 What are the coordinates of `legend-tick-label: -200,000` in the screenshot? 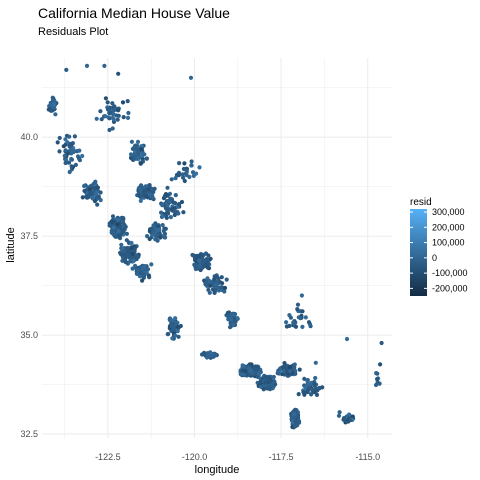 It's located at (450, 288).